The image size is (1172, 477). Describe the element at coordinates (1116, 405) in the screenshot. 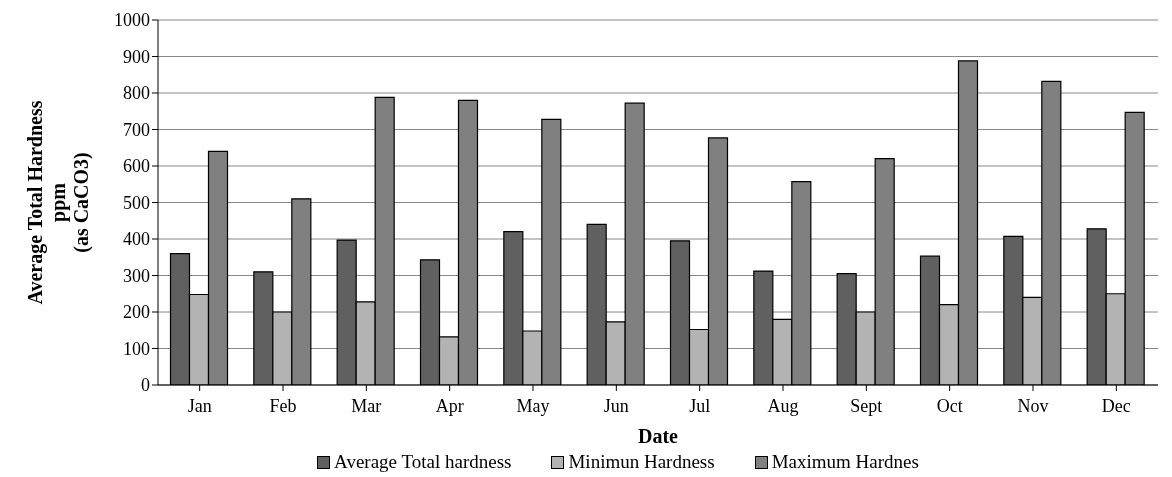

I see `x-tick-label: Dec` at that location.